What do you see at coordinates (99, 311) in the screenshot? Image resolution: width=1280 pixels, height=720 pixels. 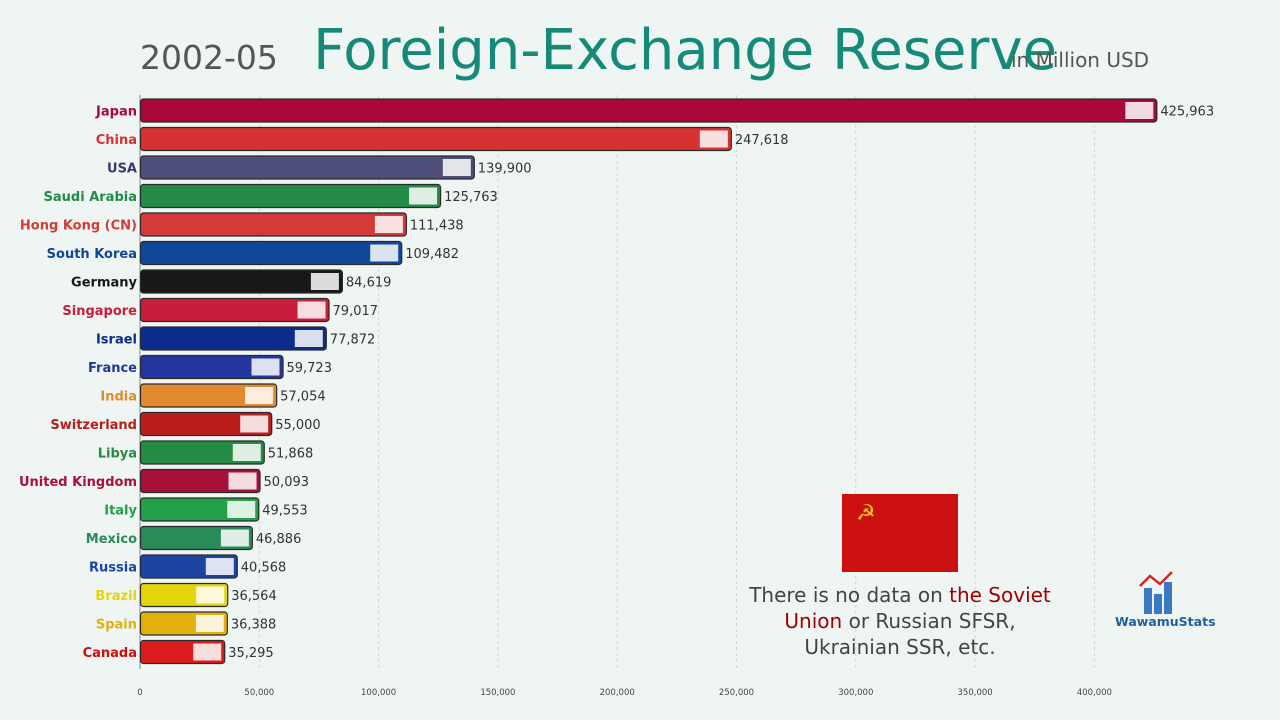 I see `category-label: Singapore` at bounding box center [99, 311].